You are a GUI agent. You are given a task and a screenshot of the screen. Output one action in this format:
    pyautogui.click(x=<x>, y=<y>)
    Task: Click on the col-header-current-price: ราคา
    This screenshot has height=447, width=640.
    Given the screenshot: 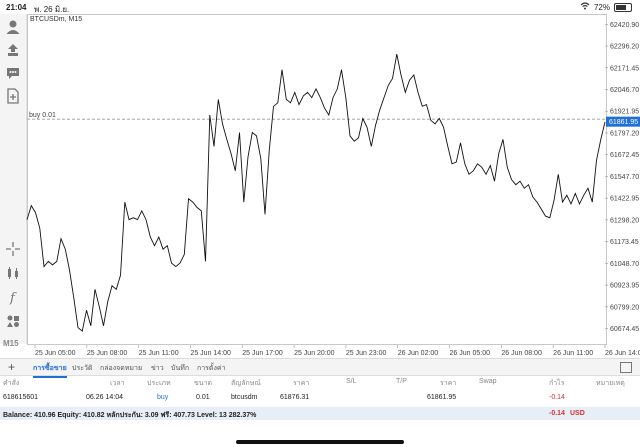 What is the action you would take?
    pyautogui.click(x=448, y=383)
    